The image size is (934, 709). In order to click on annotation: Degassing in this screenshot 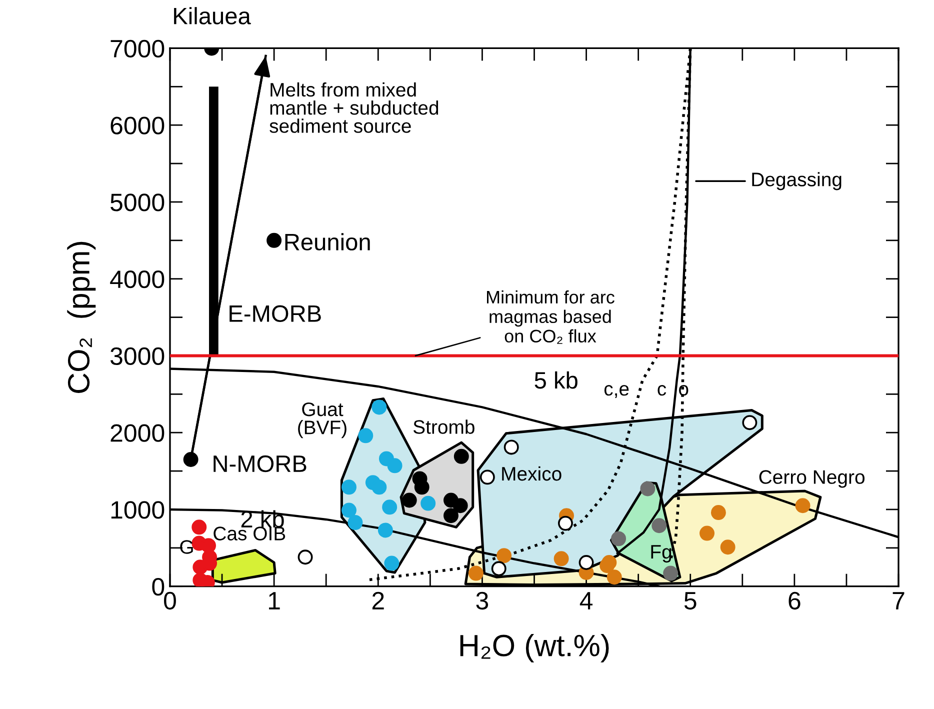, I will do `click(797, 181)`.